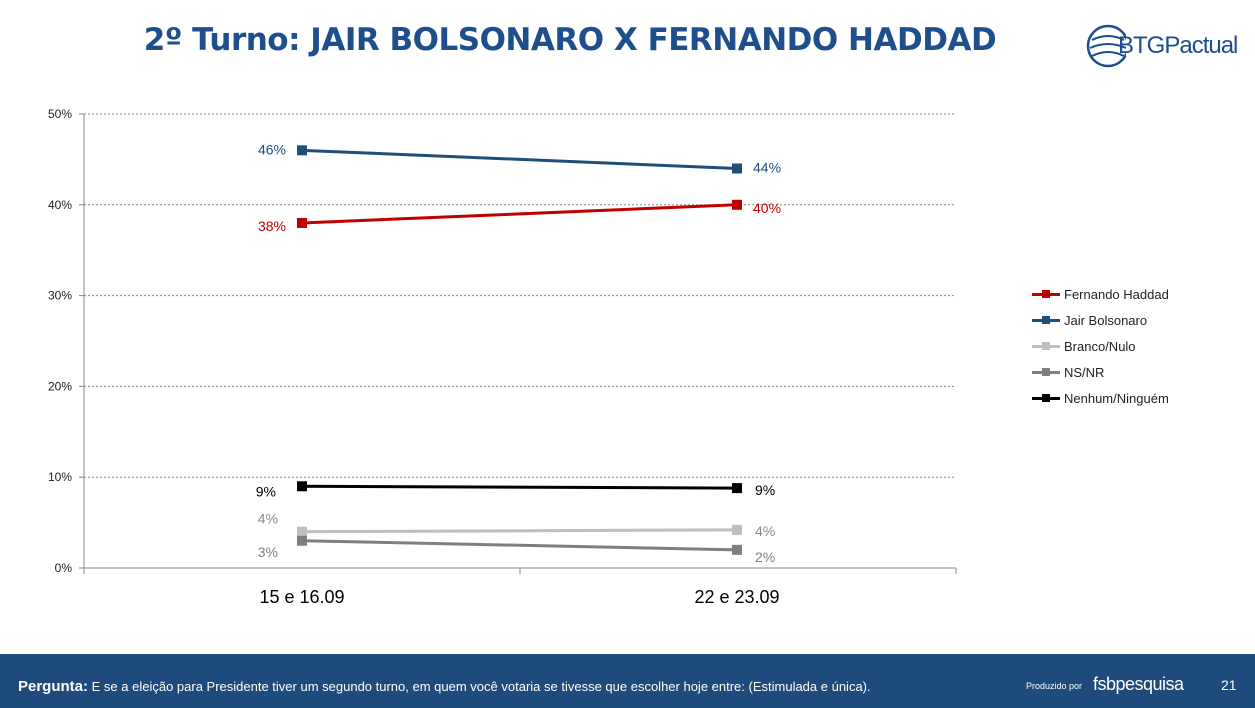  What do you see at coordinates (64, 568) in the screenshot?
I see `y-tick-label: 0%` at bounding box center [64, 568].